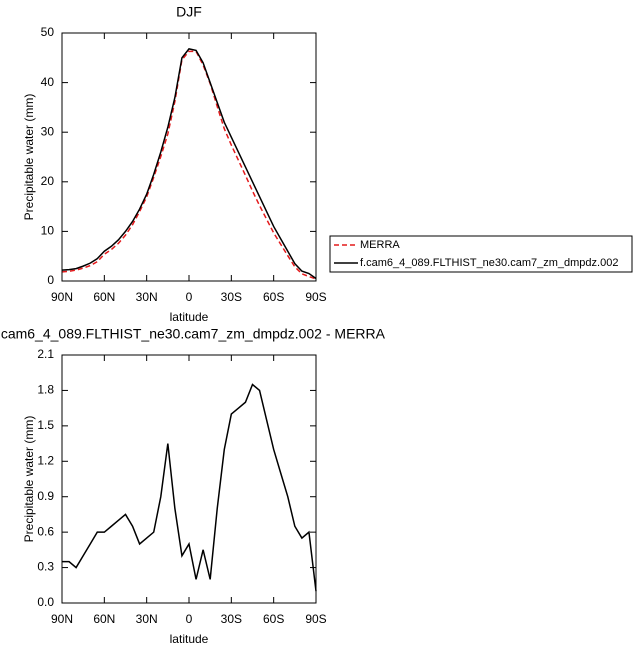 This screenshot has width=636, height=648. What do you see at coordinates (45, 425) in the screenshot?
I see `y-tick-label: 1.5` at bounding box center [45, 425].